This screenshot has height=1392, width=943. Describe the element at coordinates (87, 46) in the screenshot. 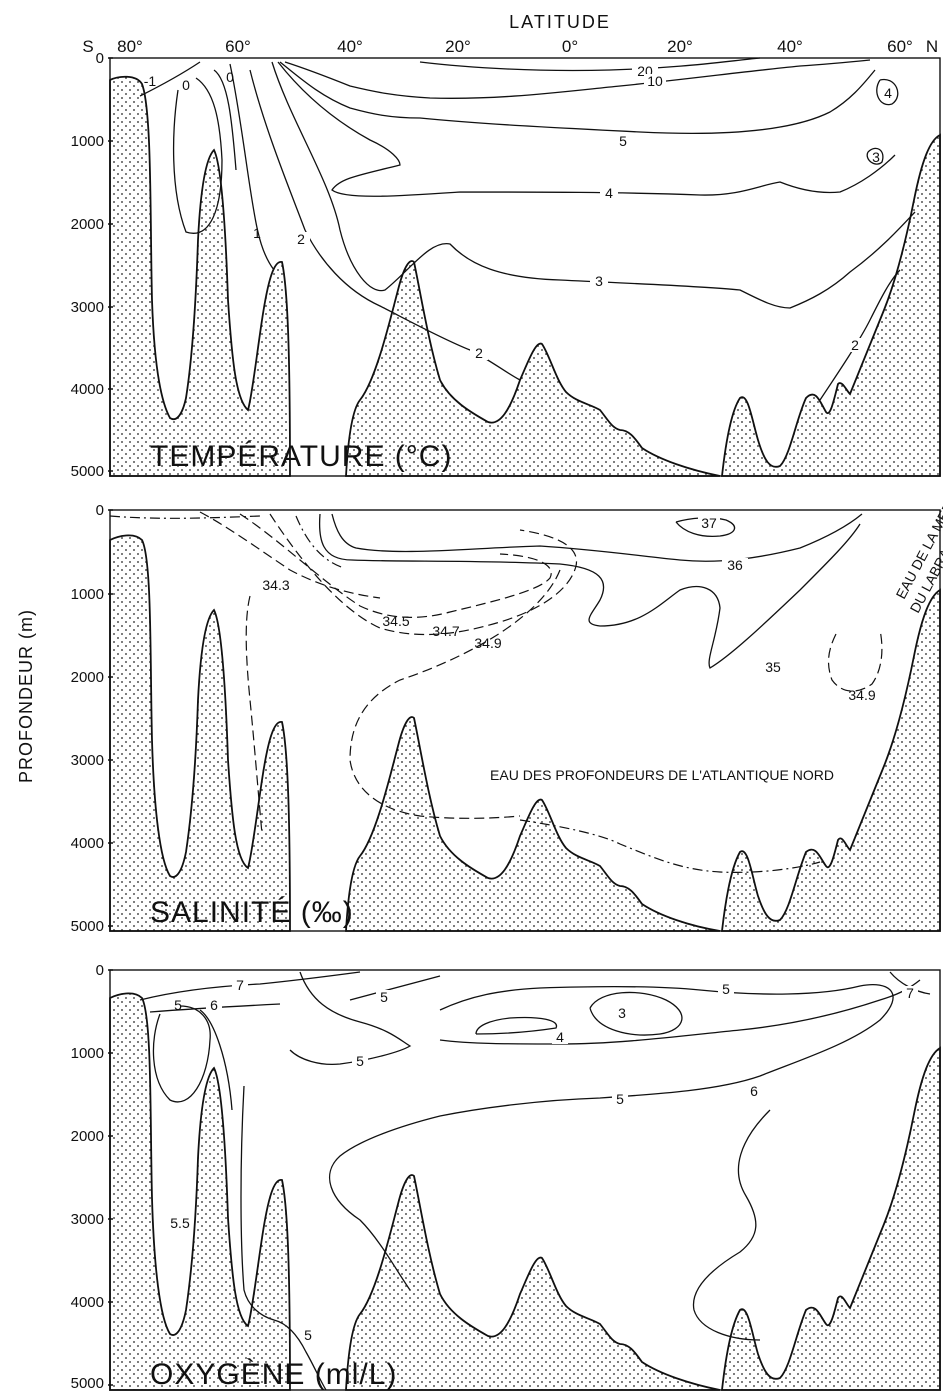

I see `south-label: S` at that location.